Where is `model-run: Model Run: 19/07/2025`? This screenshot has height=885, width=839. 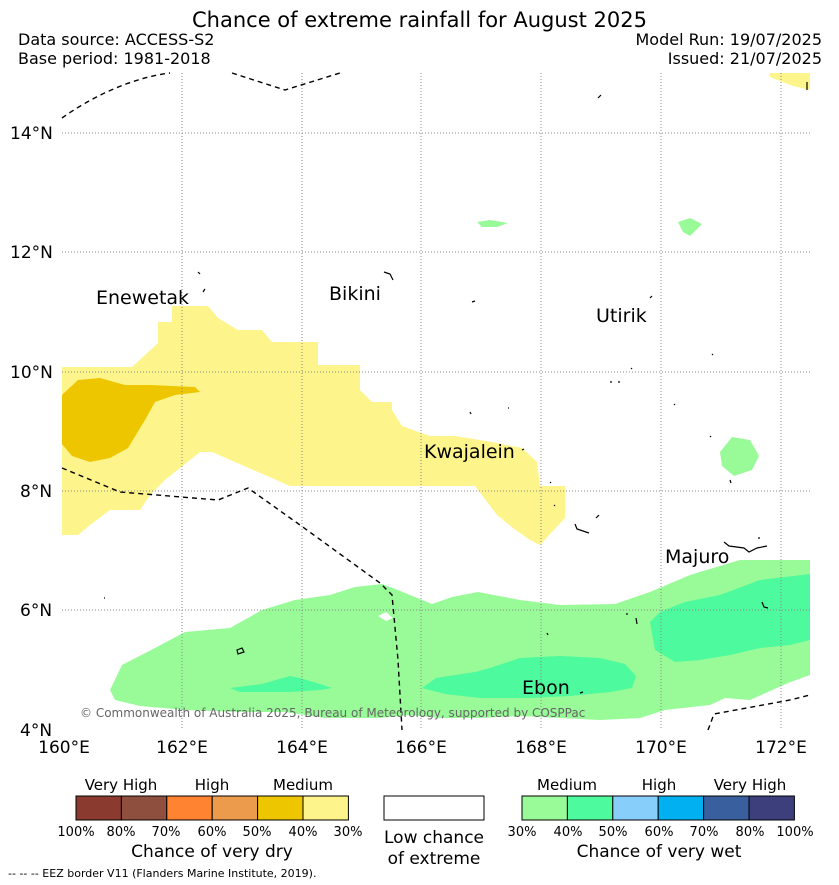
model-run: Model Run: 19/07/2025 is located at coordinates (729, 39).